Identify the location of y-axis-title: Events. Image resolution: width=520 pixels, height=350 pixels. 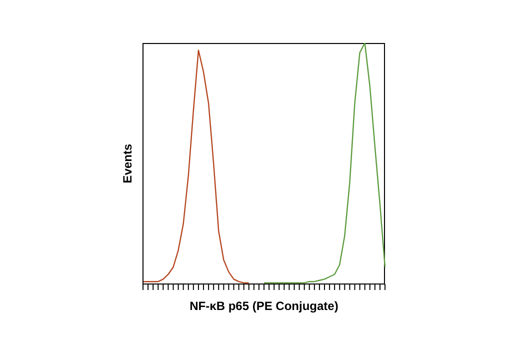
(127, 164).